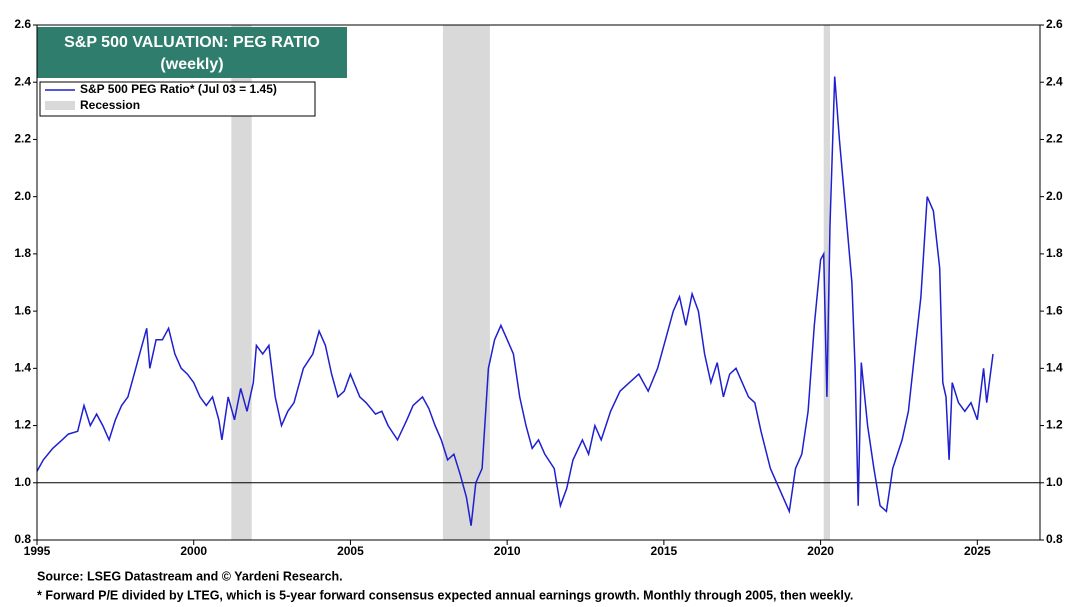 The width and height of the screenshot is (1080, 607). I want to click on y-tick-label: 2.4, so click(22, 81).